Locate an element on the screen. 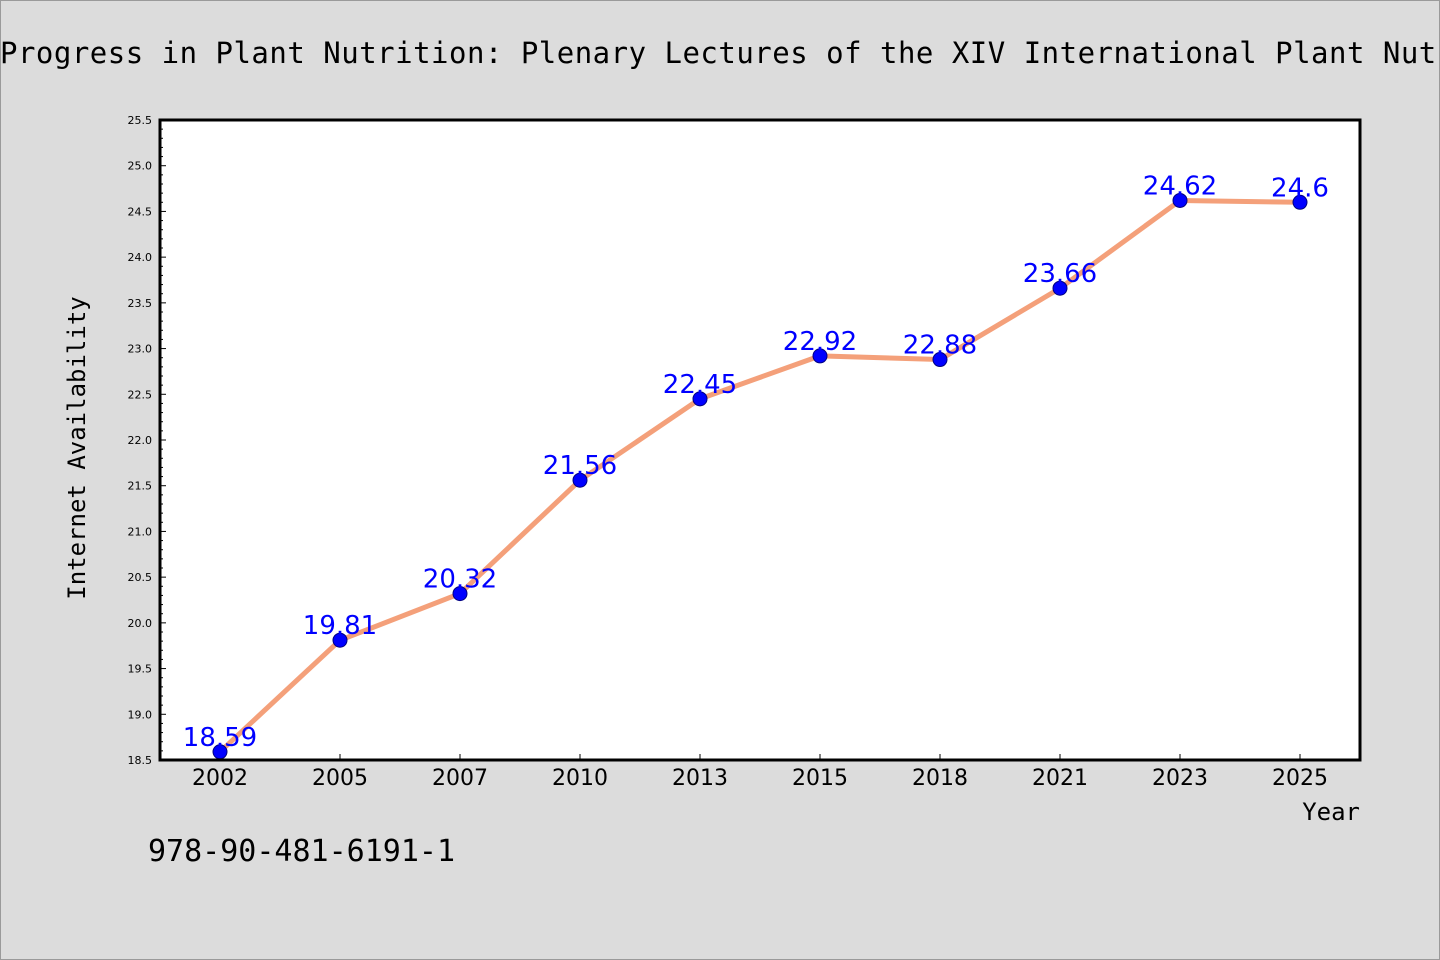 Image resolution: width=1440 pixels, height=960 pixels. x-tick-label: 2021 is located at coordinates (1060, 778).